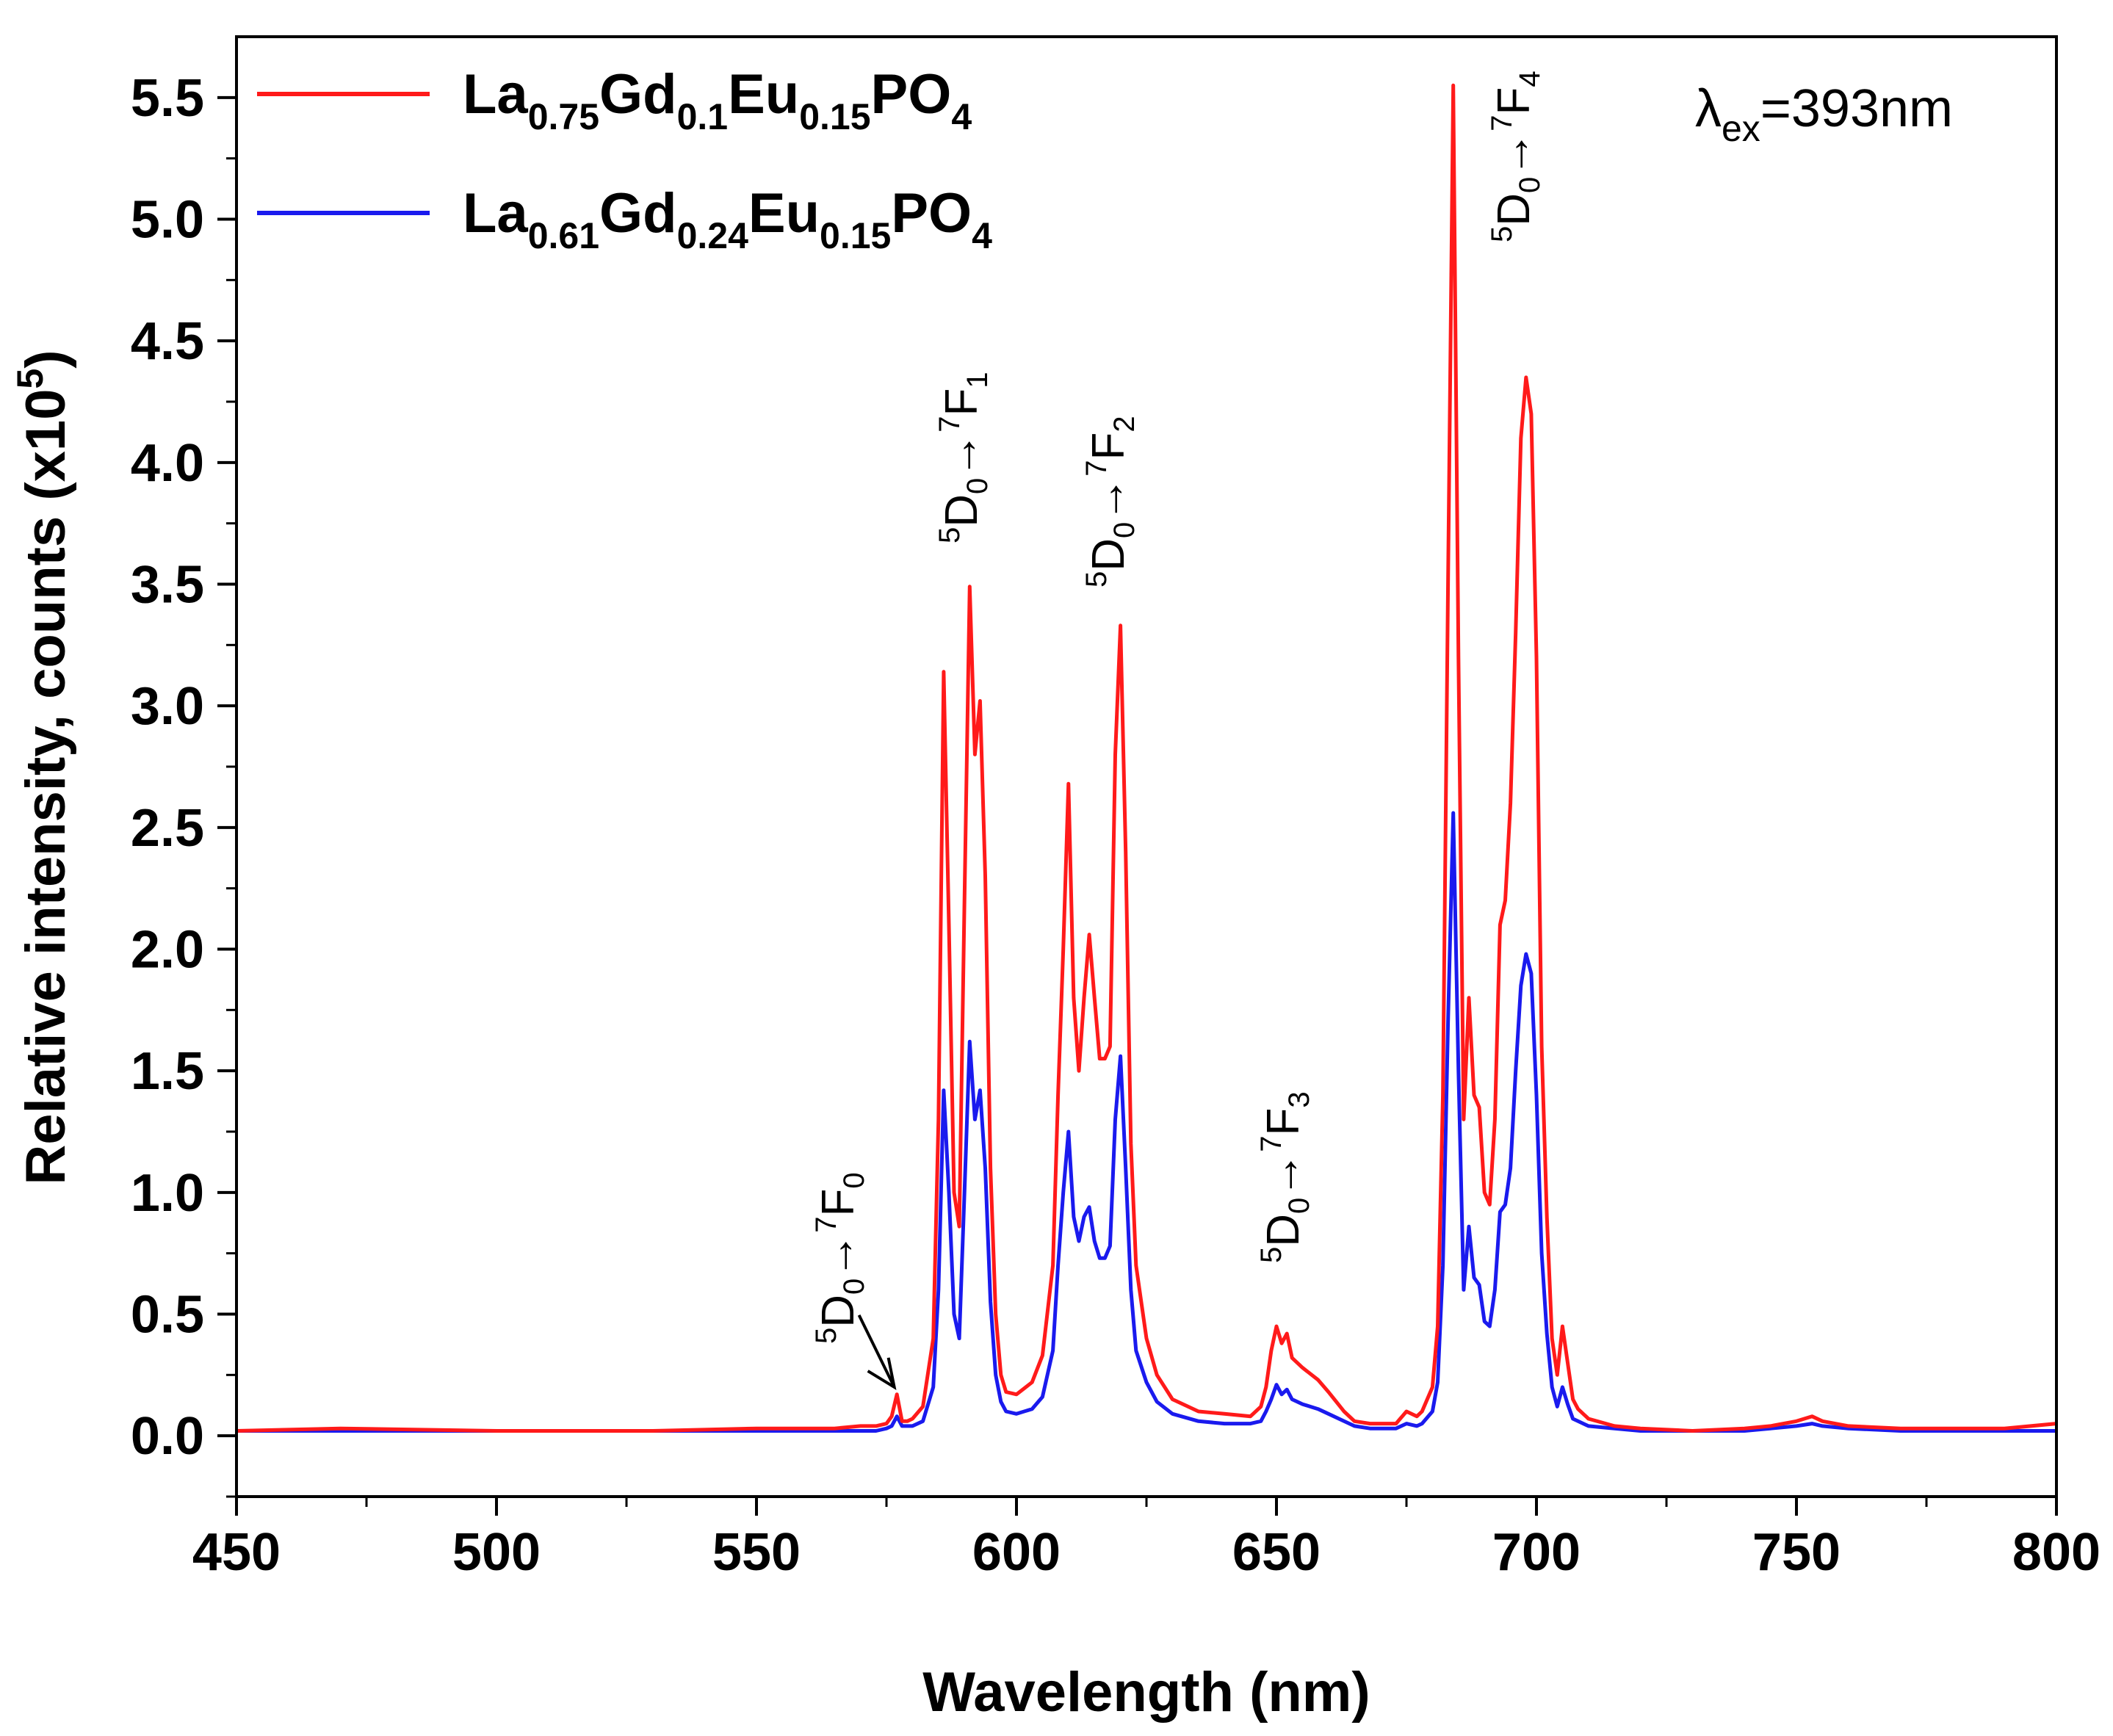  Describe the element at coordinates (840, 1258) in the screenshot. I see `transition-label-0: 5D0→7F0` at that location.